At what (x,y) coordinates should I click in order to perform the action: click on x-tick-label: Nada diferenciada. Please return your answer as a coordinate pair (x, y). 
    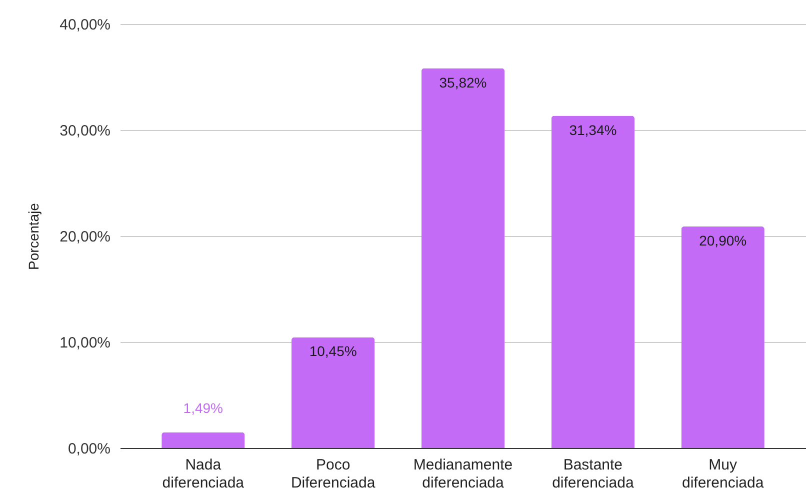
    Looking at the image, I should click on (203, 473).